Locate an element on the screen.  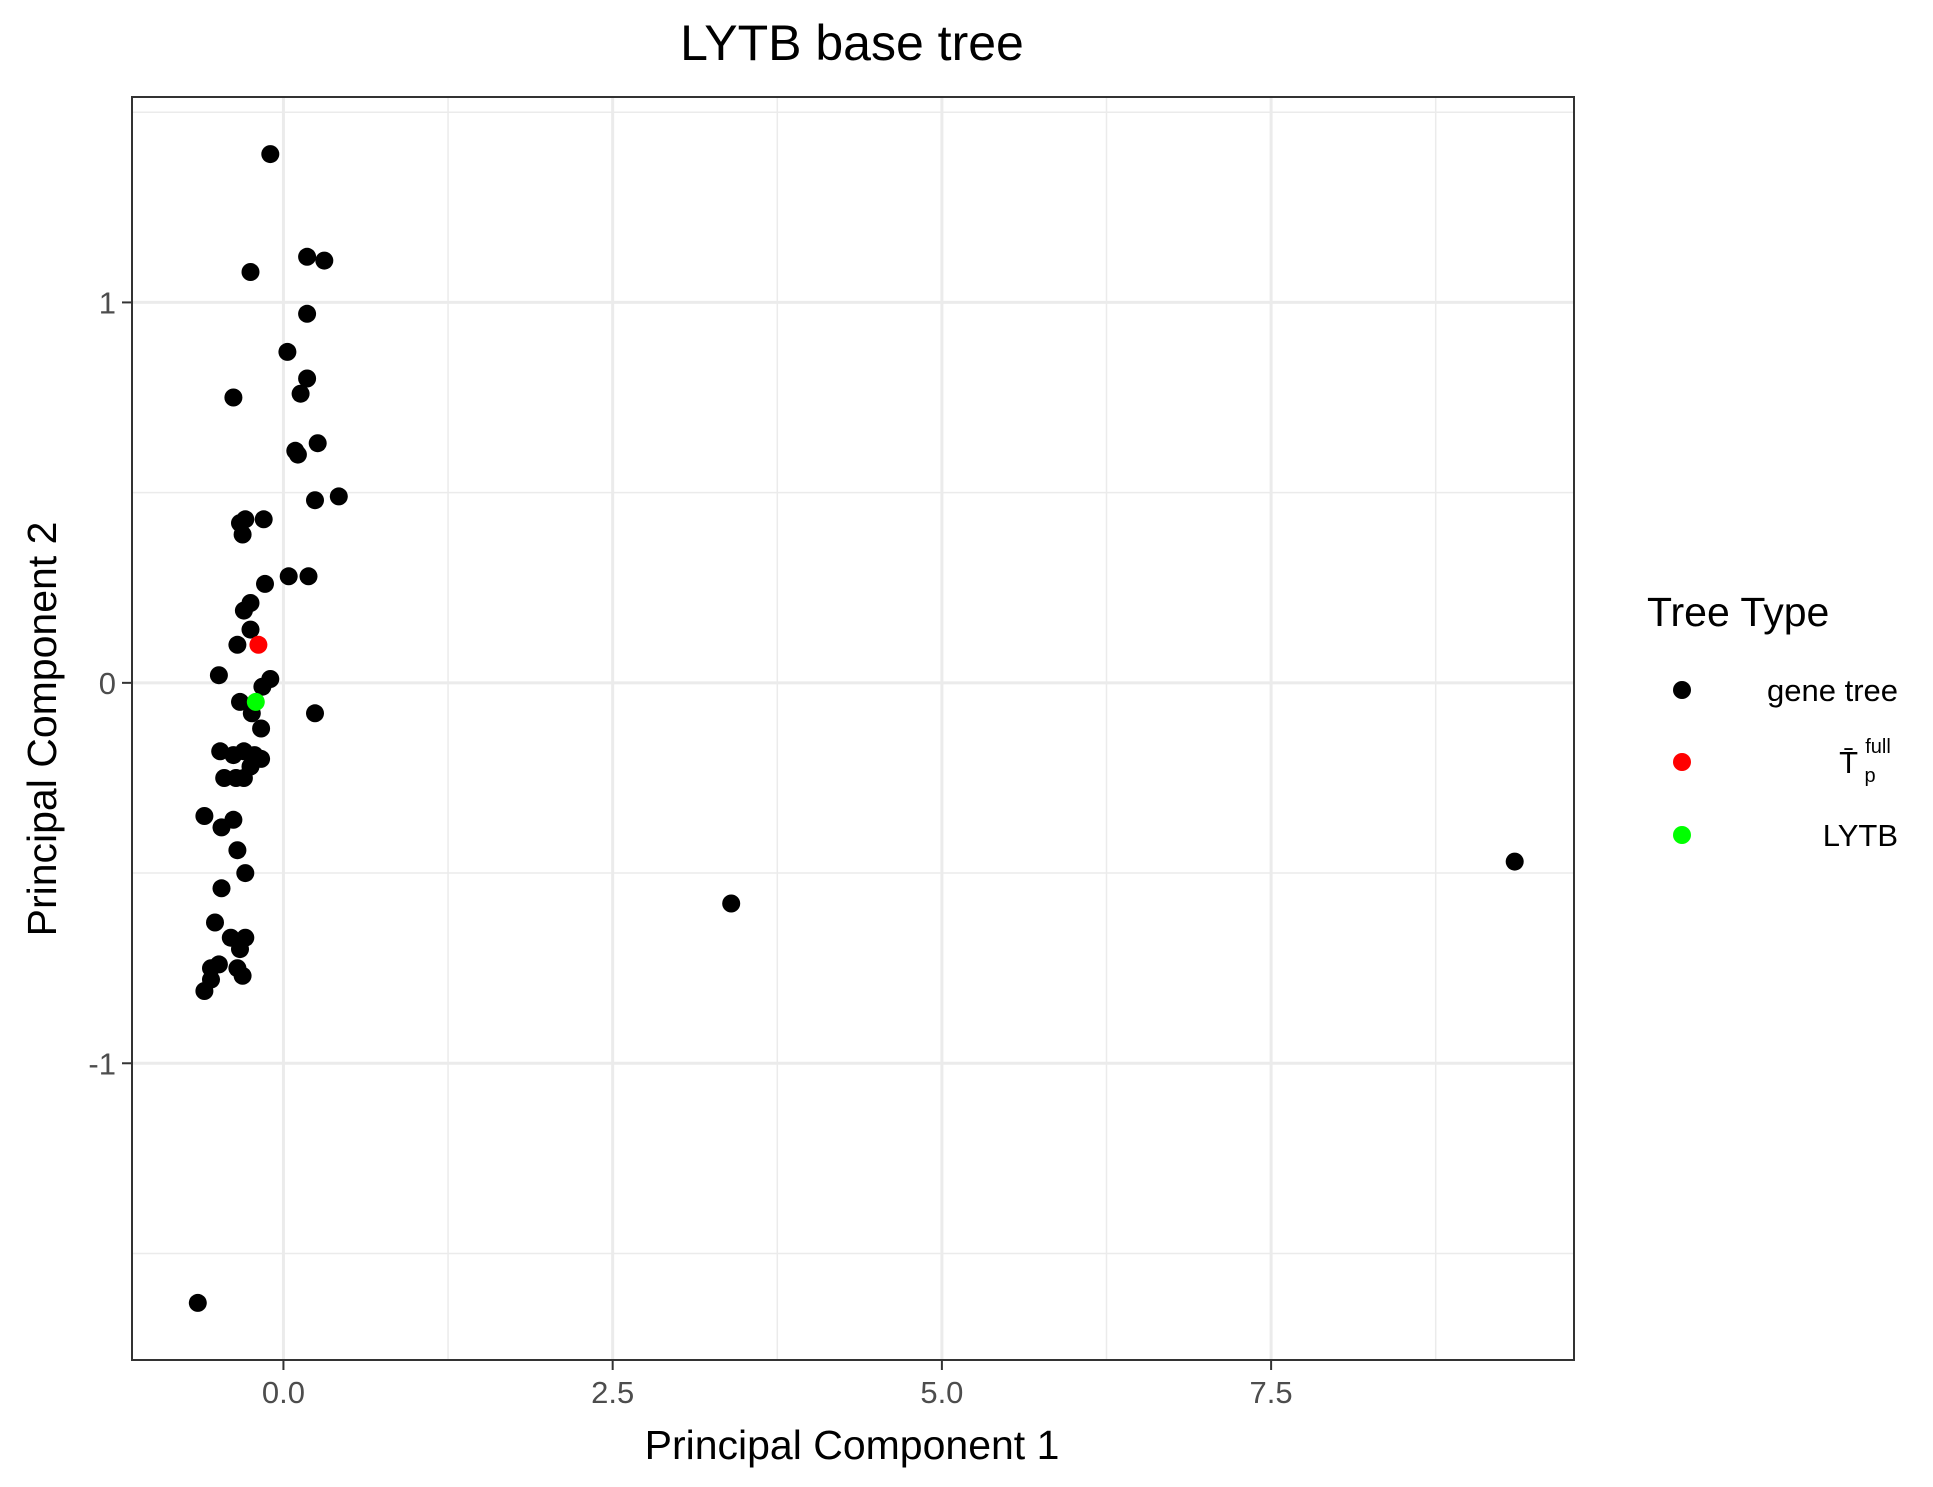
legend-key-gene-tree is located at coordinates (1682, 690).